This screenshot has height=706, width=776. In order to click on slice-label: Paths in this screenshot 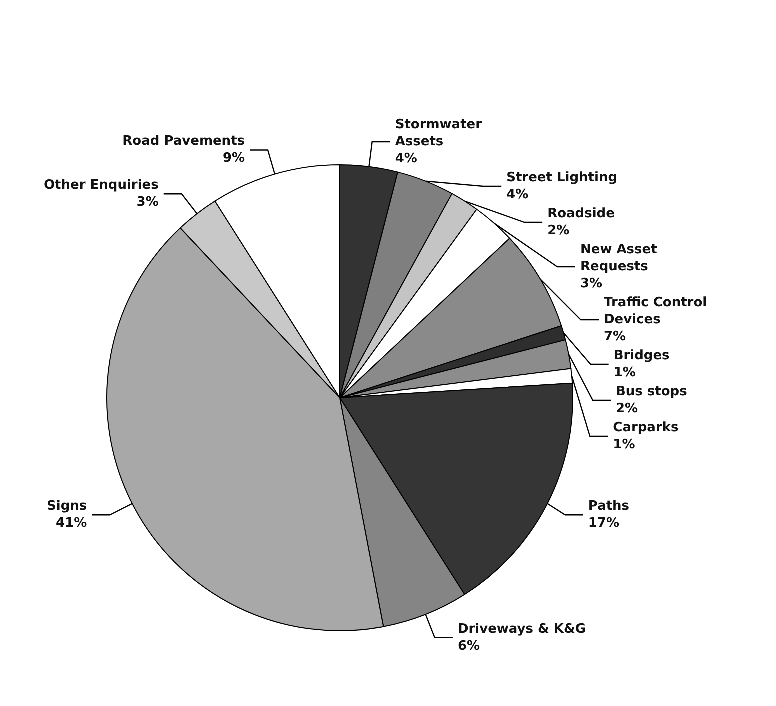, I will do `click(609, 506)`.